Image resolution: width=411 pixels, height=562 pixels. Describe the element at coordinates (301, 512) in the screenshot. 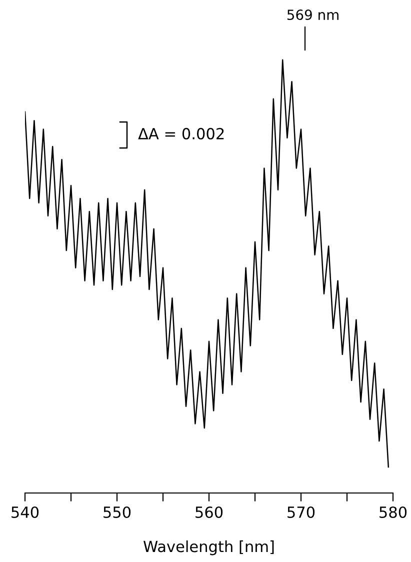

I see `x-tick-label: 570` at that location.